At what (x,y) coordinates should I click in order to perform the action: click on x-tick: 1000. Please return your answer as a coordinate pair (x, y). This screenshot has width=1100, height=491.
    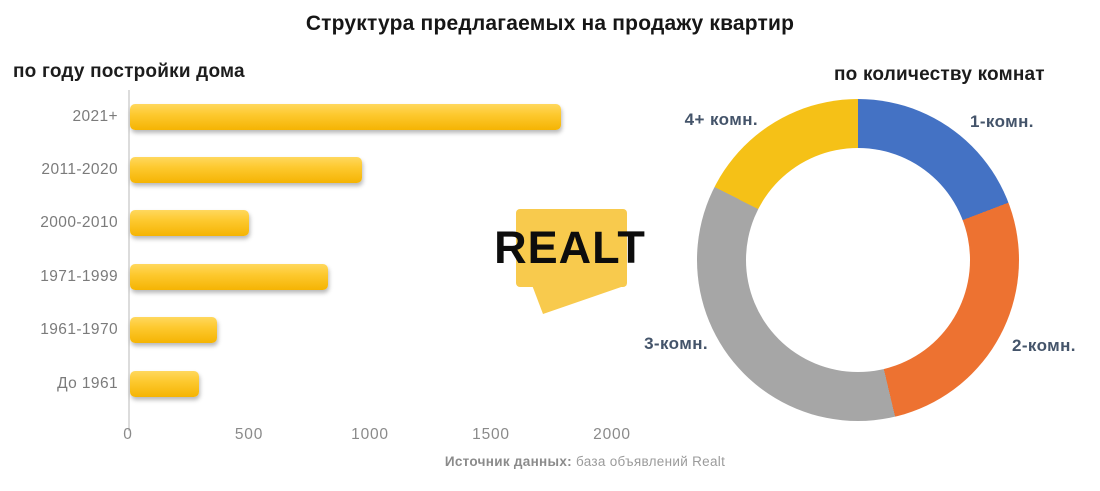
    Looking at the image, I should click on (370, 434).